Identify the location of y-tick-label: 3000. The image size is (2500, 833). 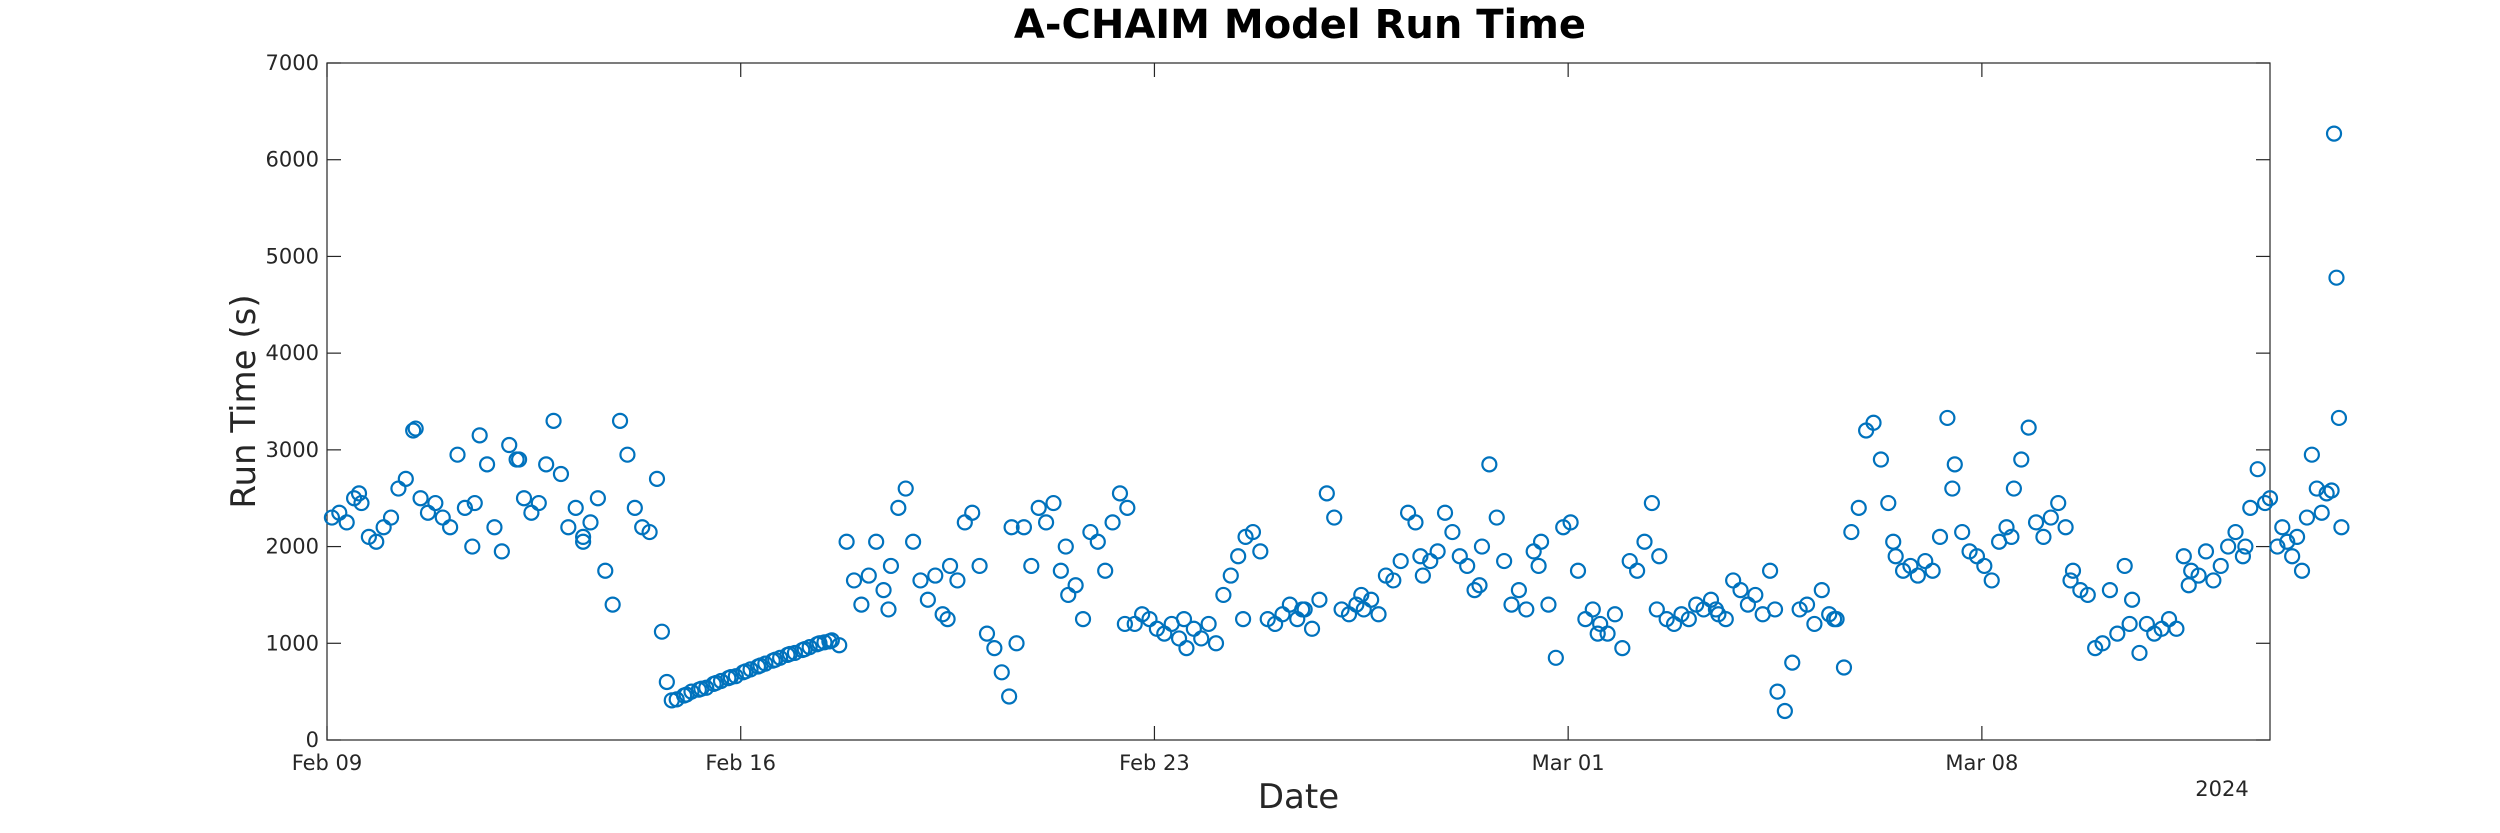
(292, 450).